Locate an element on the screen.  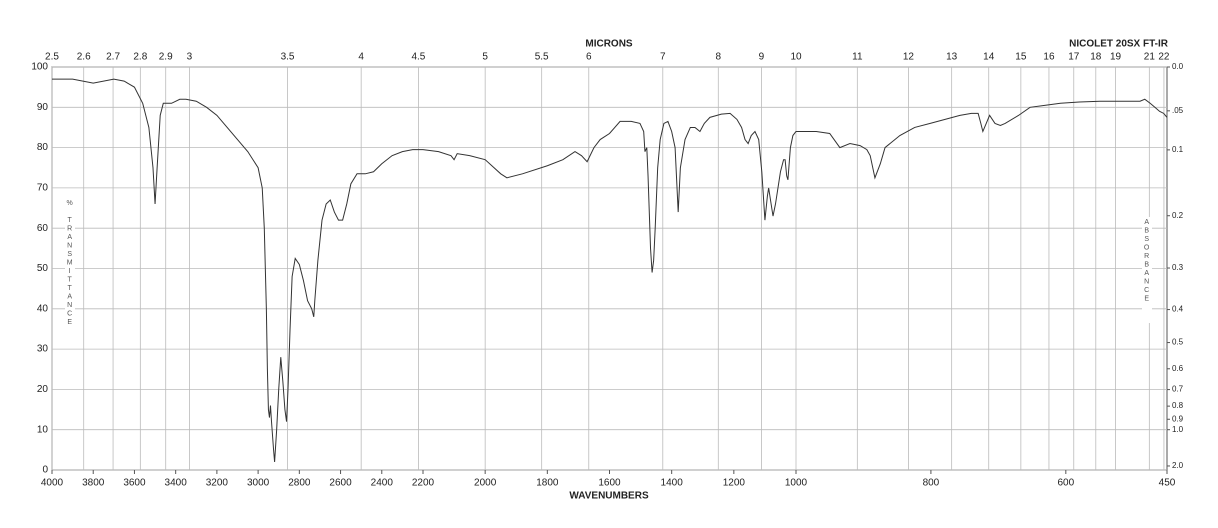
y-tick-label: 70 is located at coordinates (43, 188).